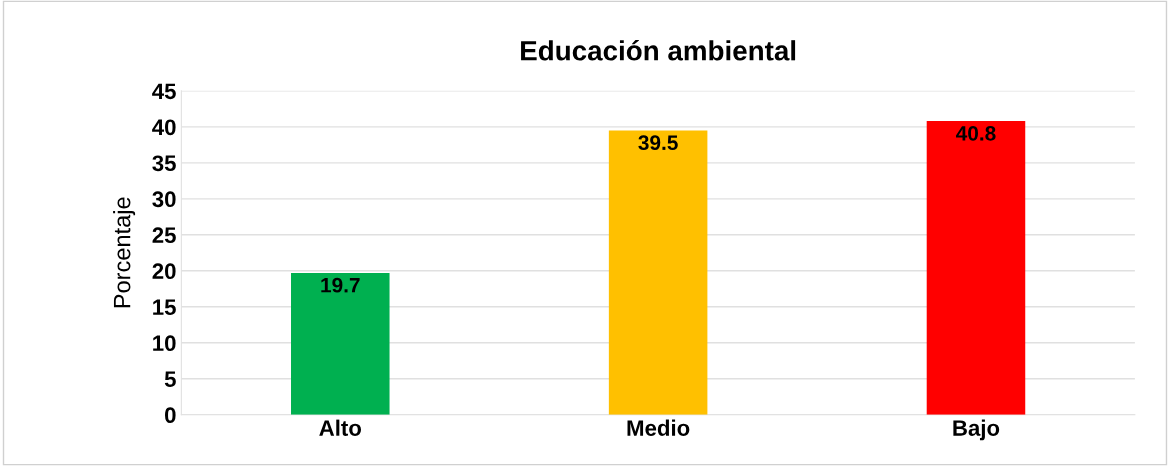  I want to click on x-tick-label: Medio, so click(658, 427).